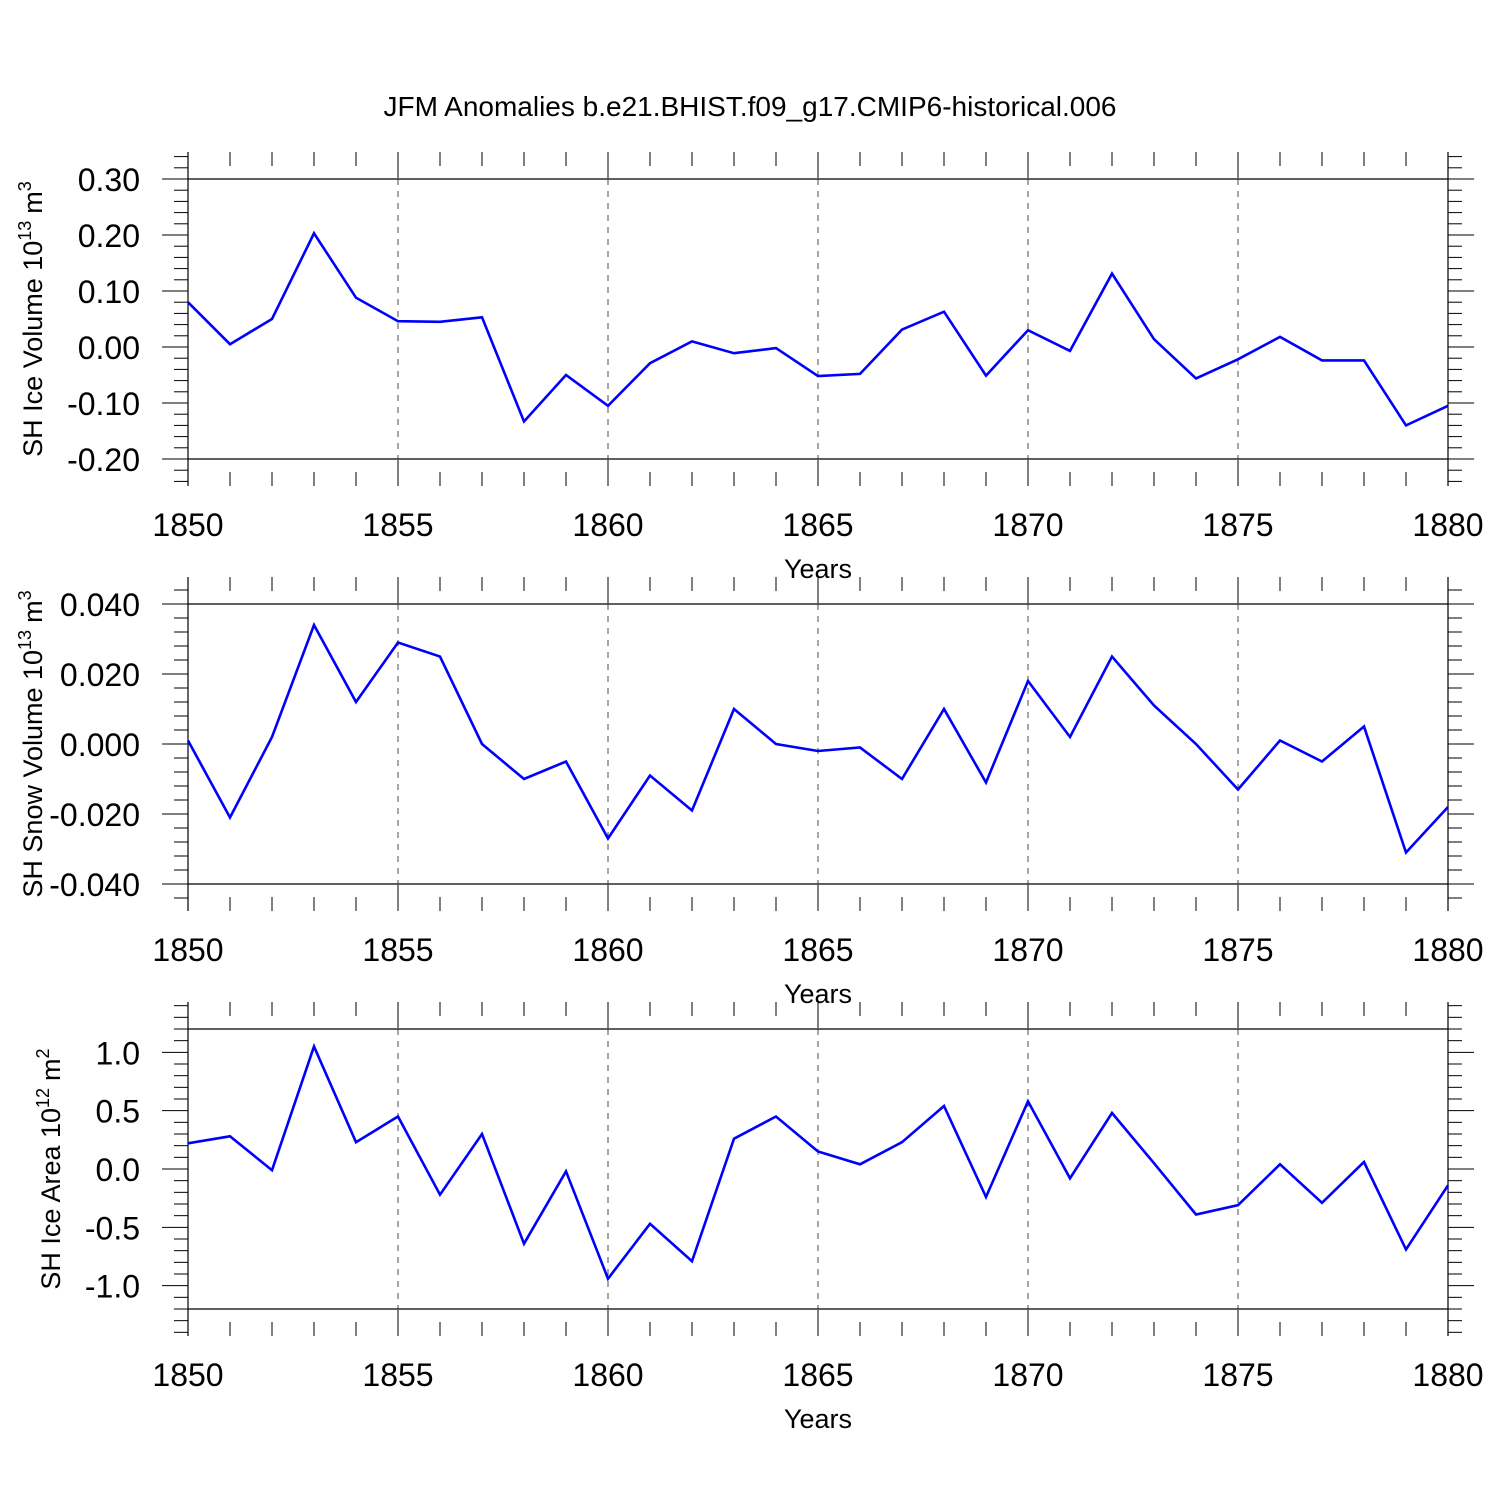  I want to click on y-tick-label: 0.10, so click(109, 292).